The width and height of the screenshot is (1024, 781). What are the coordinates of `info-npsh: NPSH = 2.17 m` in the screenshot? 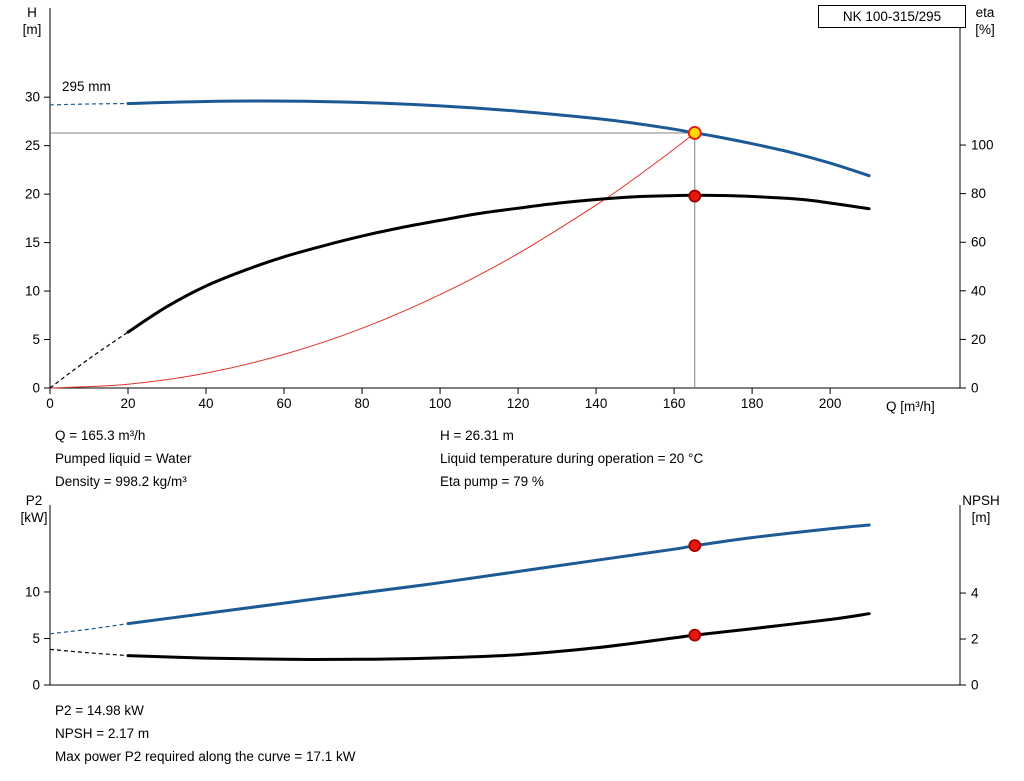 It's located at (102, 733).